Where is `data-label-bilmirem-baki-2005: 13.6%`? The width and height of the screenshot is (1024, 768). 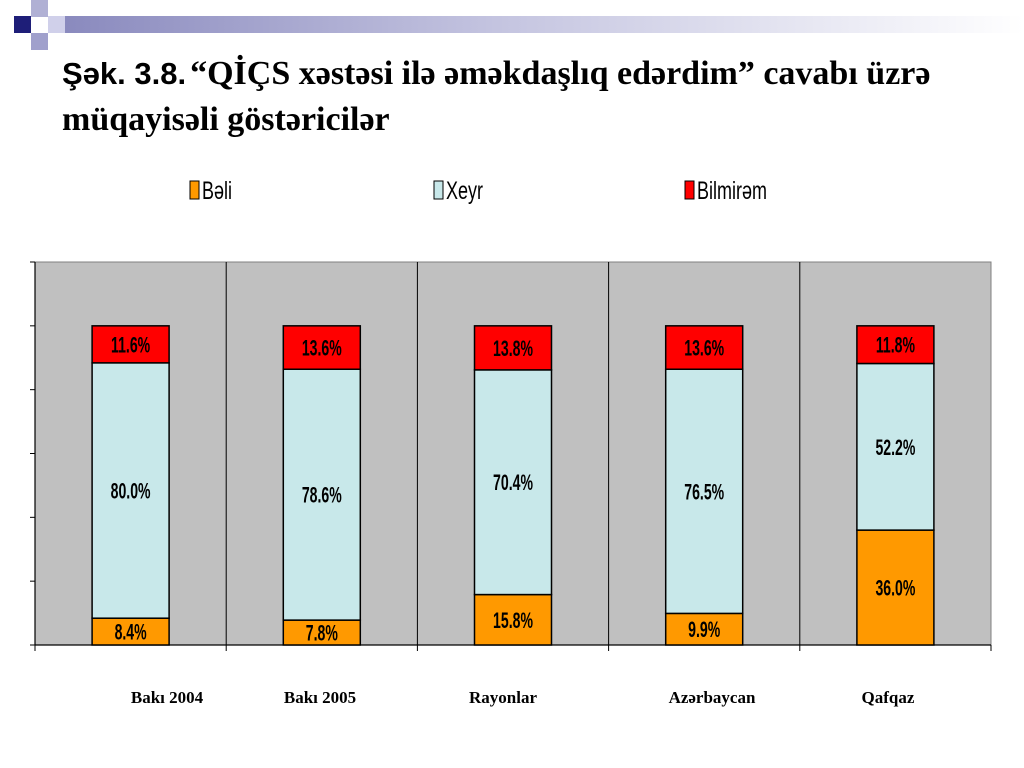 data-label-bilmirem-baki-2005: 13.6% is located at coordinates (322, 347).